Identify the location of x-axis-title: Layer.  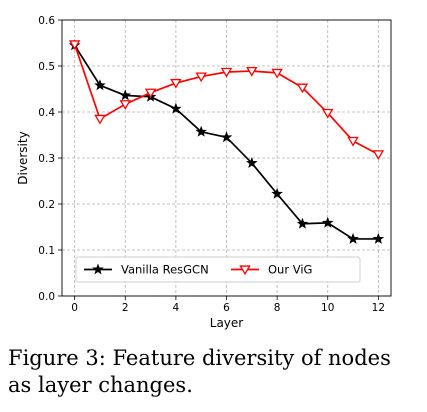
(227, 323).